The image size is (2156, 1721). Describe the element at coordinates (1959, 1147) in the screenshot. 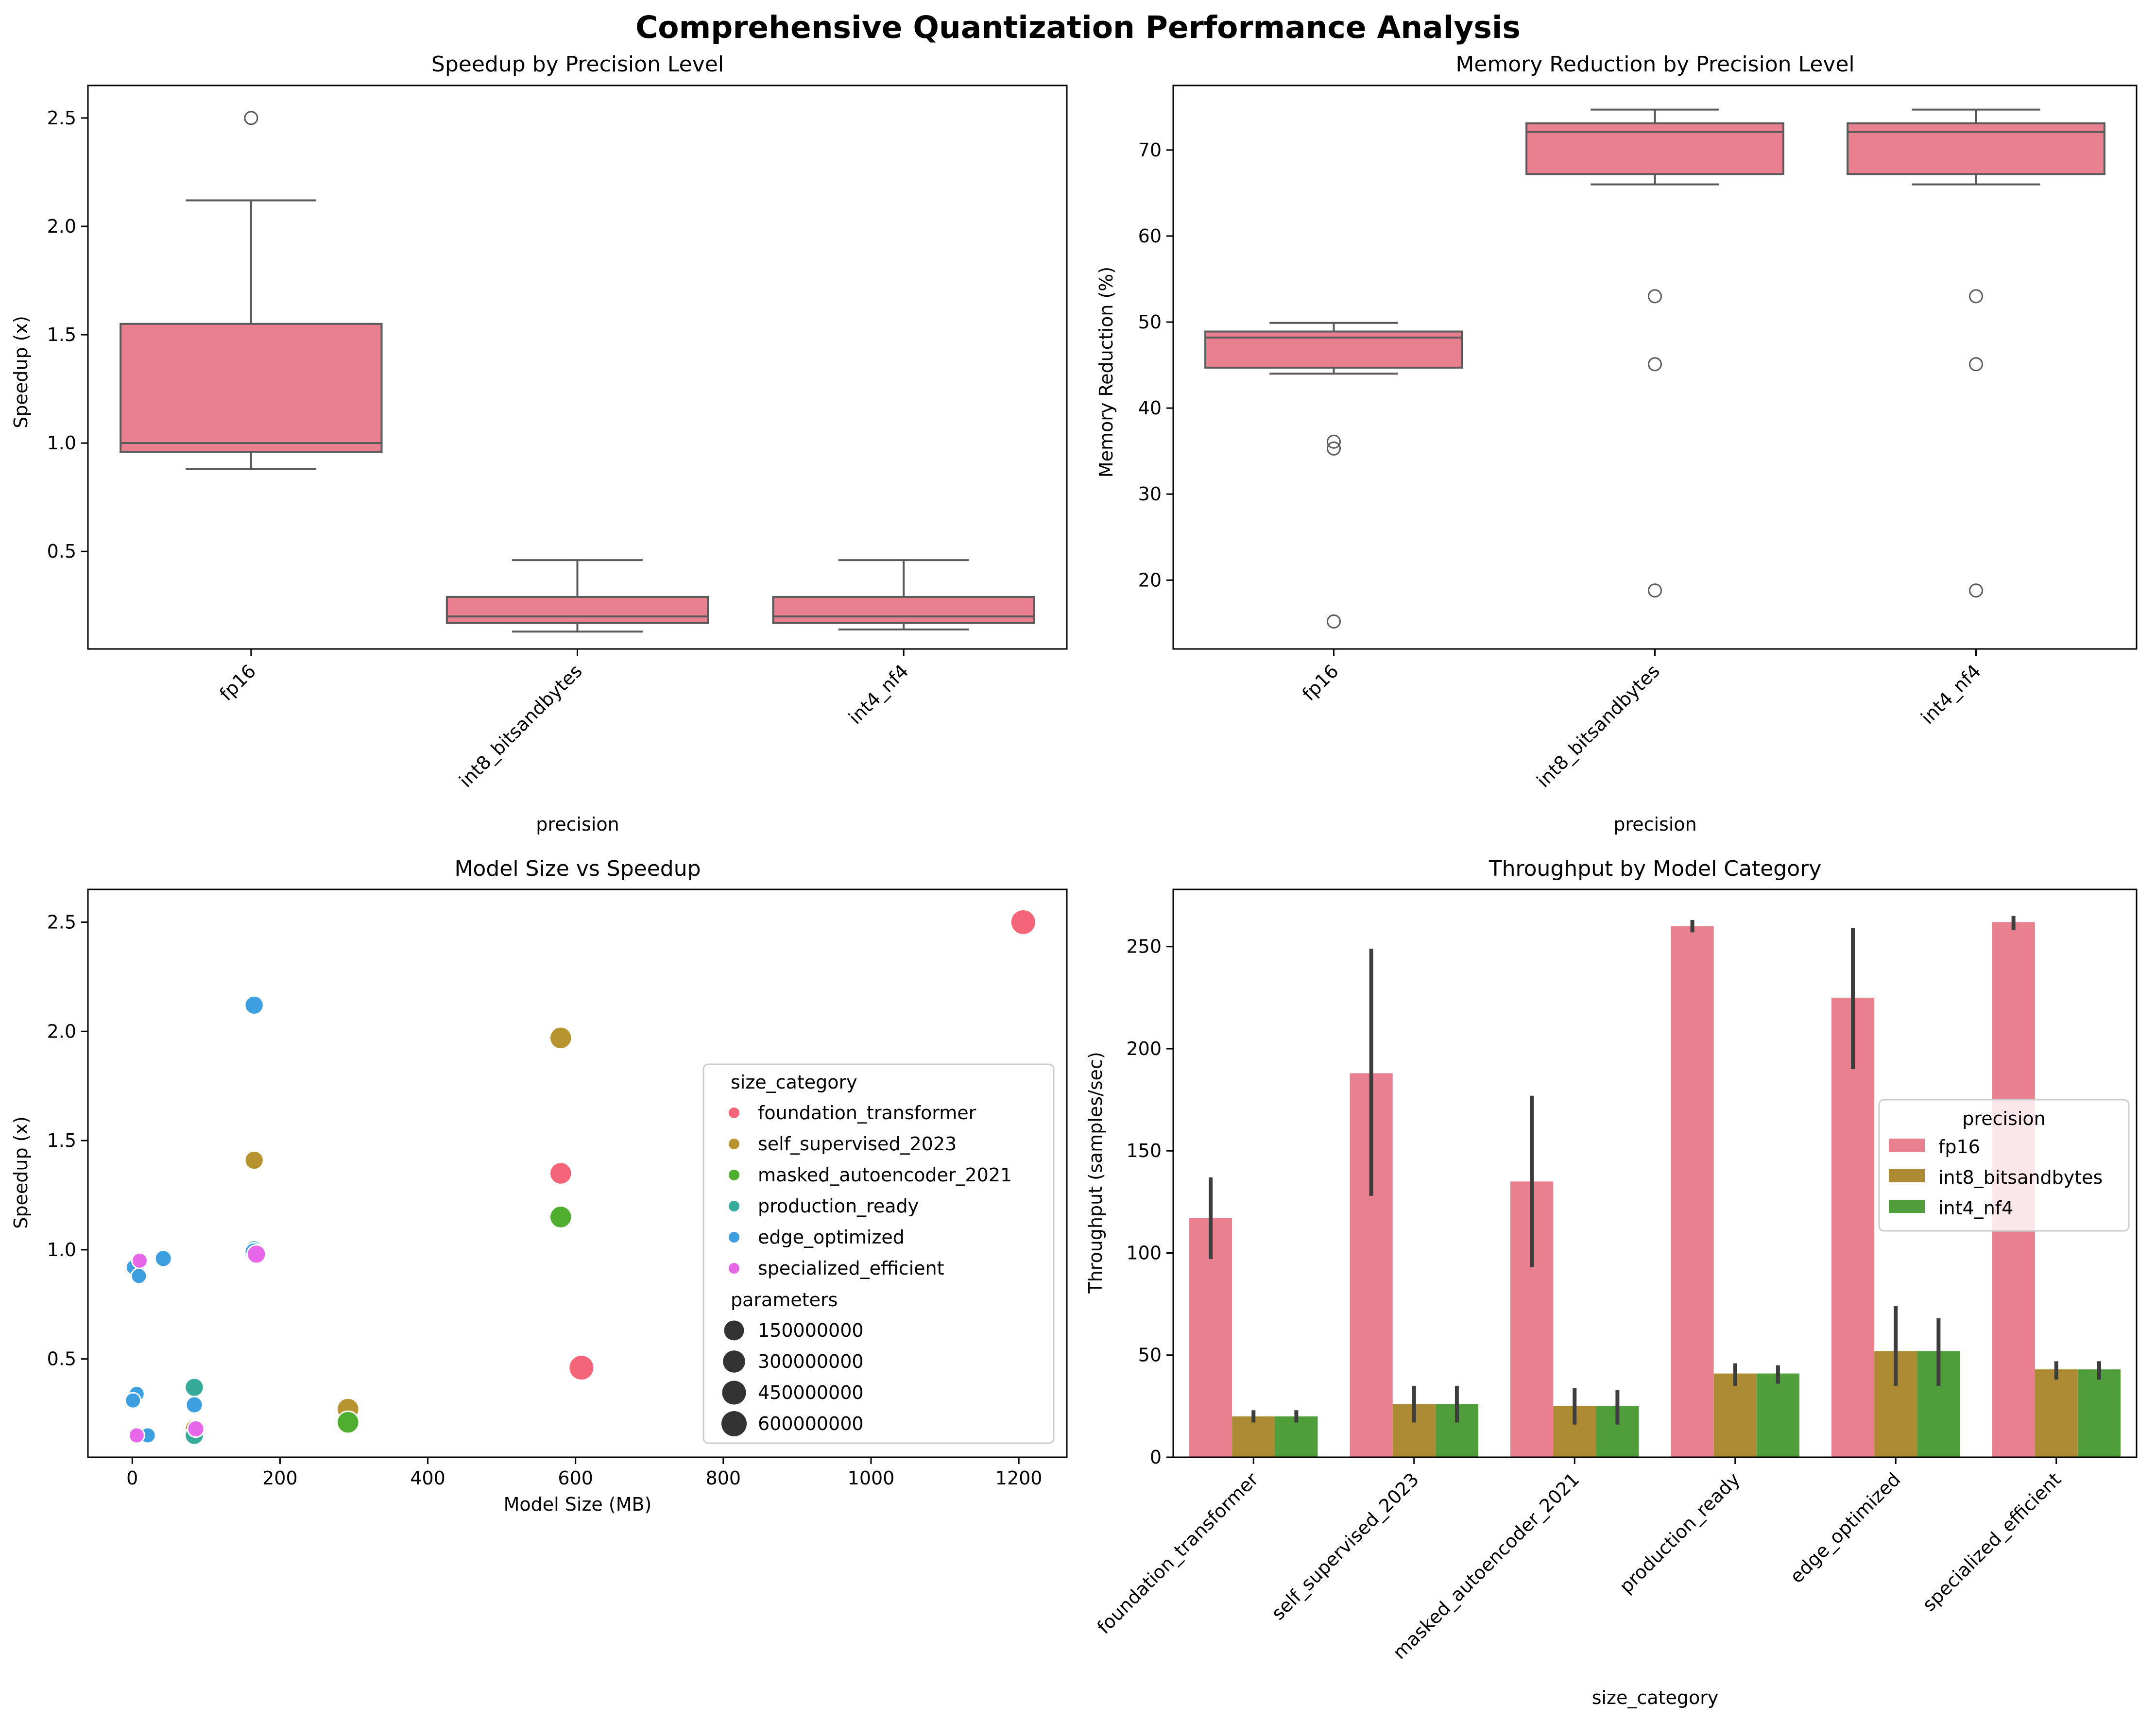

I see `throughput-legend-label: fp16` at that location.